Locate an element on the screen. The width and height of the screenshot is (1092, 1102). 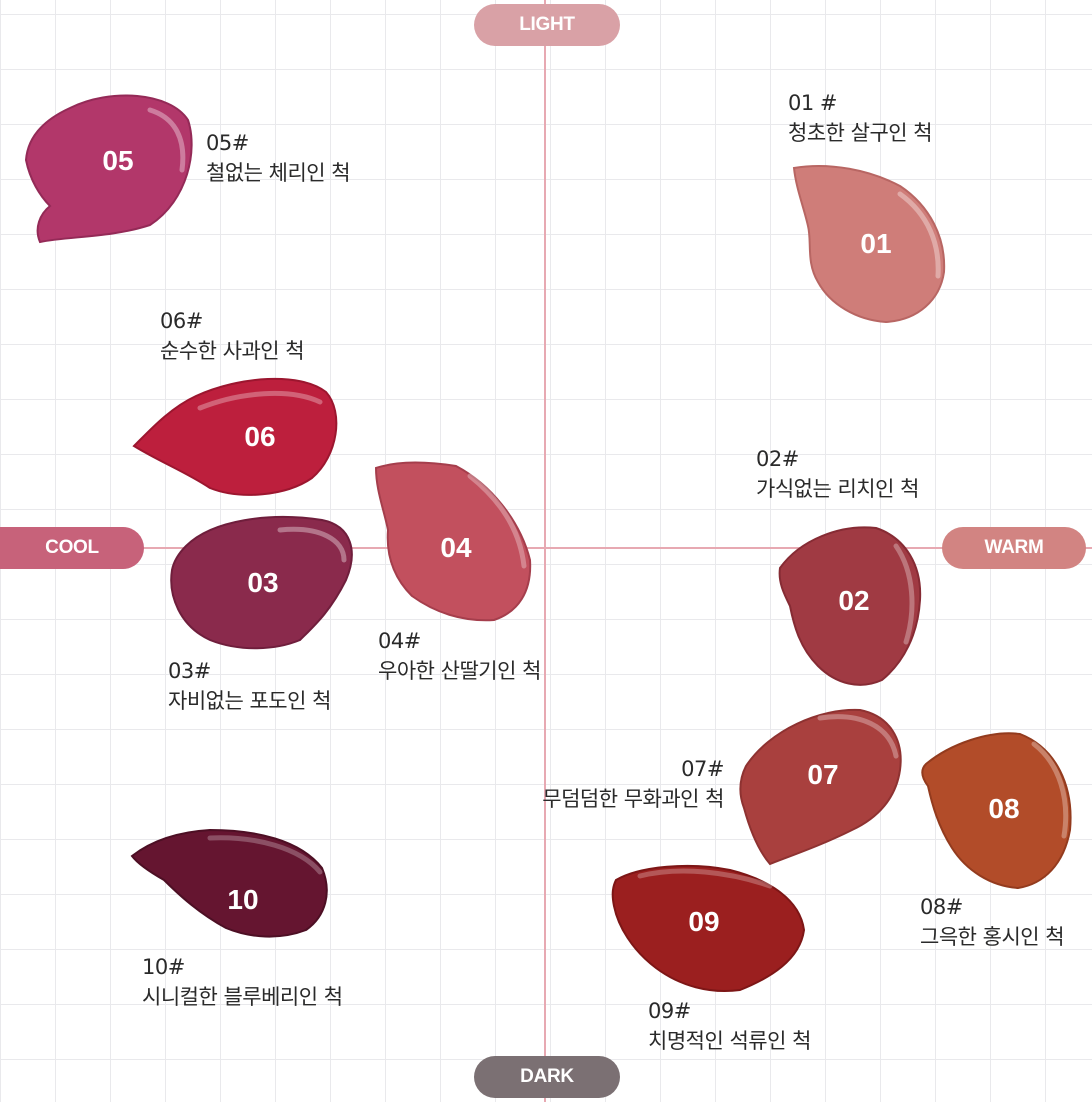
swatch-07-highlight is located at coordinates (858, 736).